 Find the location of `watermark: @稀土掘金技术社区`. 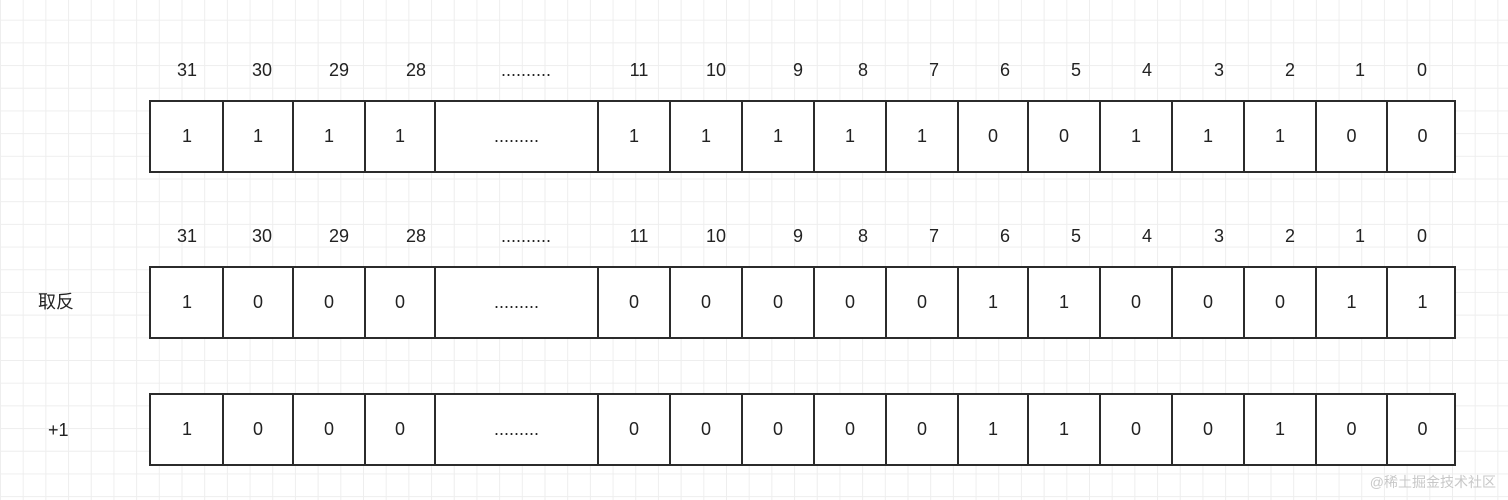

watermark: @稀土掘金技术社区 is located at coordinates (1432, 482).